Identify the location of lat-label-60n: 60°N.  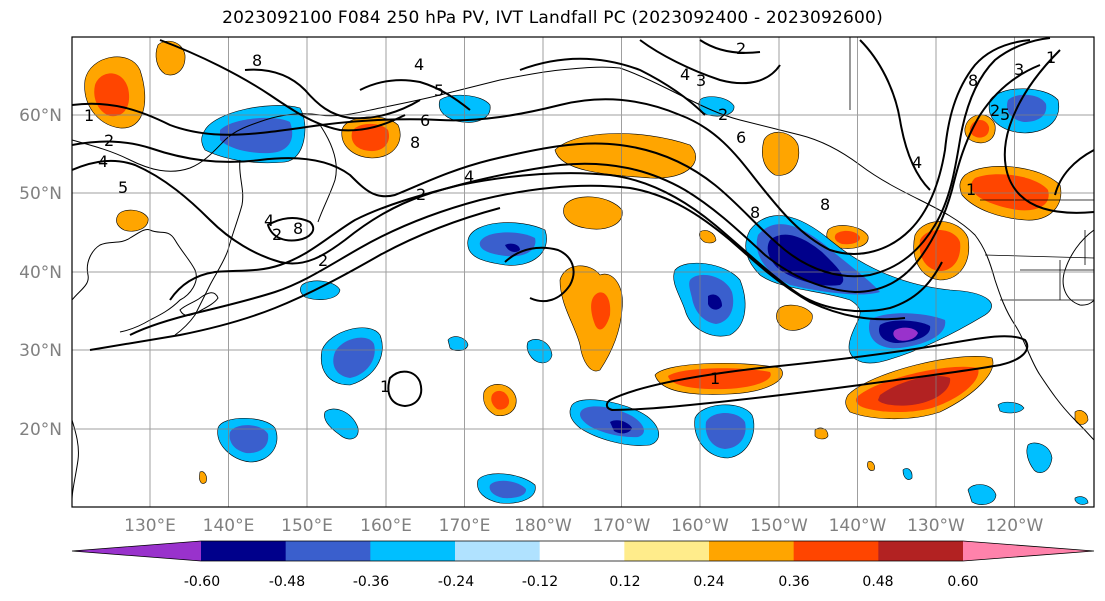
(40, 116).